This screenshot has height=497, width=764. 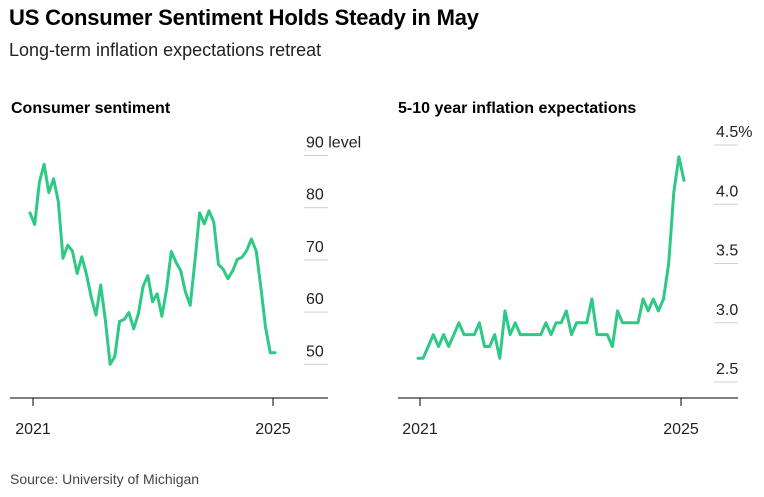 What do you see at coordinates (727, 310) in the screenshot?
I see `inflation-y-tick-label: 3.0` at bounding box center [727, 310].